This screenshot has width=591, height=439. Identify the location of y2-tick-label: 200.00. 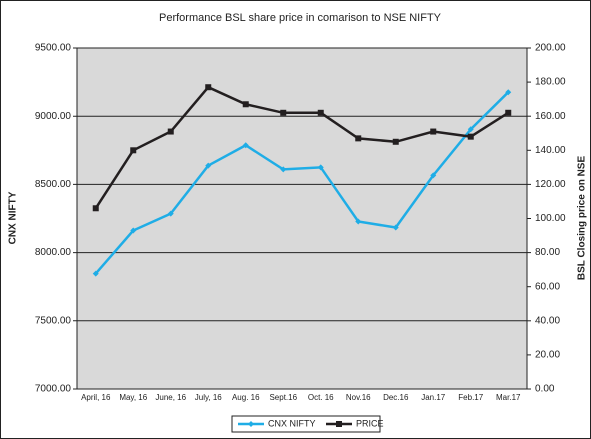
(550, 48).